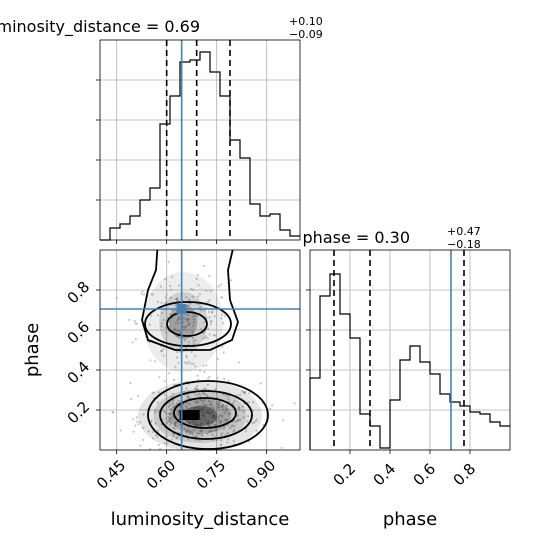 Image resolution: width=550 pixels, height=550 pixels. I want to click on xtick-label-phase-1: 0.4, so click(385, 475).